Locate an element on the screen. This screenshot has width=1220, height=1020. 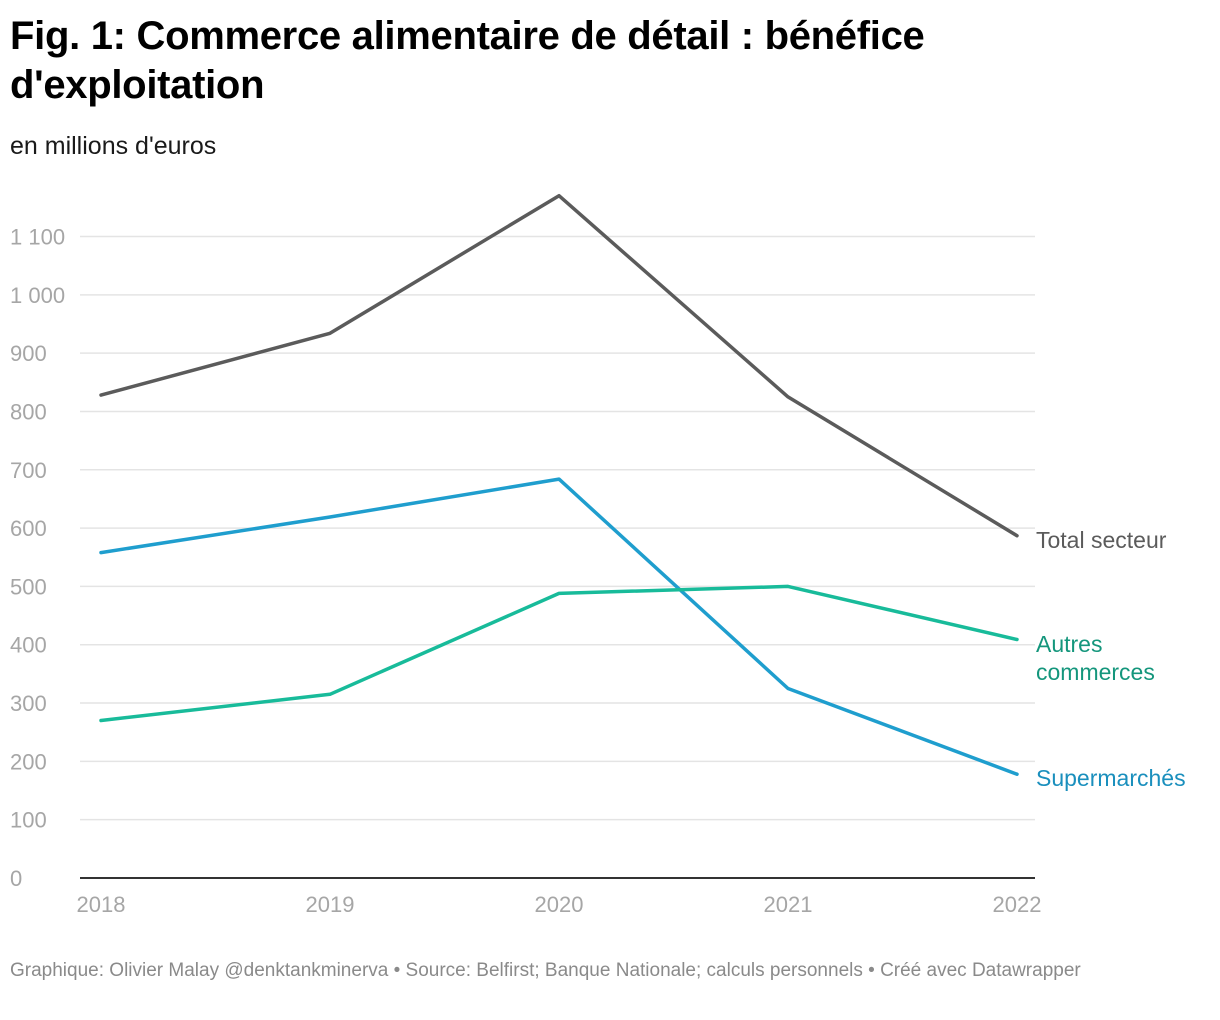
series-label-line: Total secteur is located at coordinates (1101, 540).